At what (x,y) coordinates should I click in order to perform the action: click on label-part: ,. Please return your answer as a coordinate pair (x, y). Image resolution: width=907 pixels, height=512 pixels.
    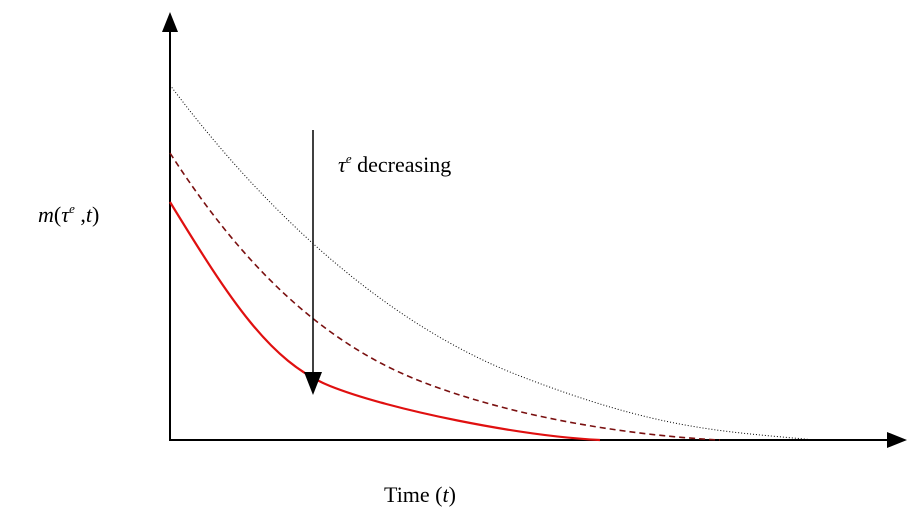
    Looking at the image, I should click on (80, 214).